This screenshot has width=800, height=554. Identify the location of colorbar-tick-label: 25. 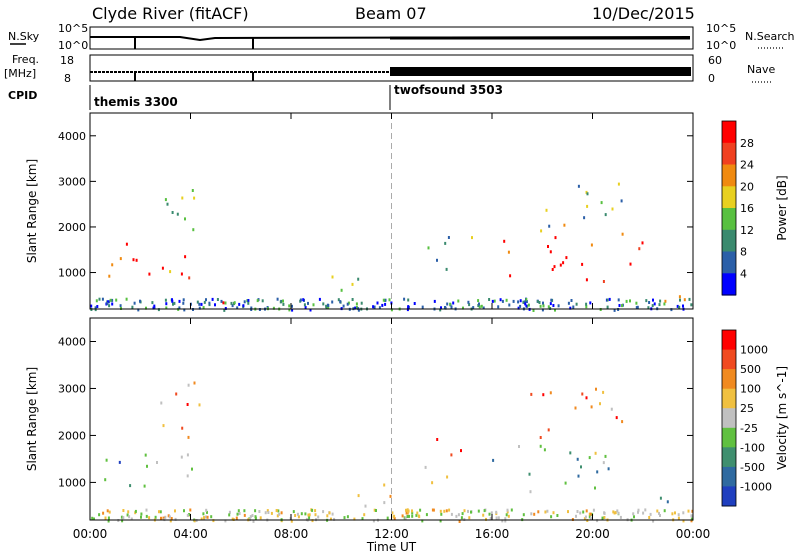
(747, 408).